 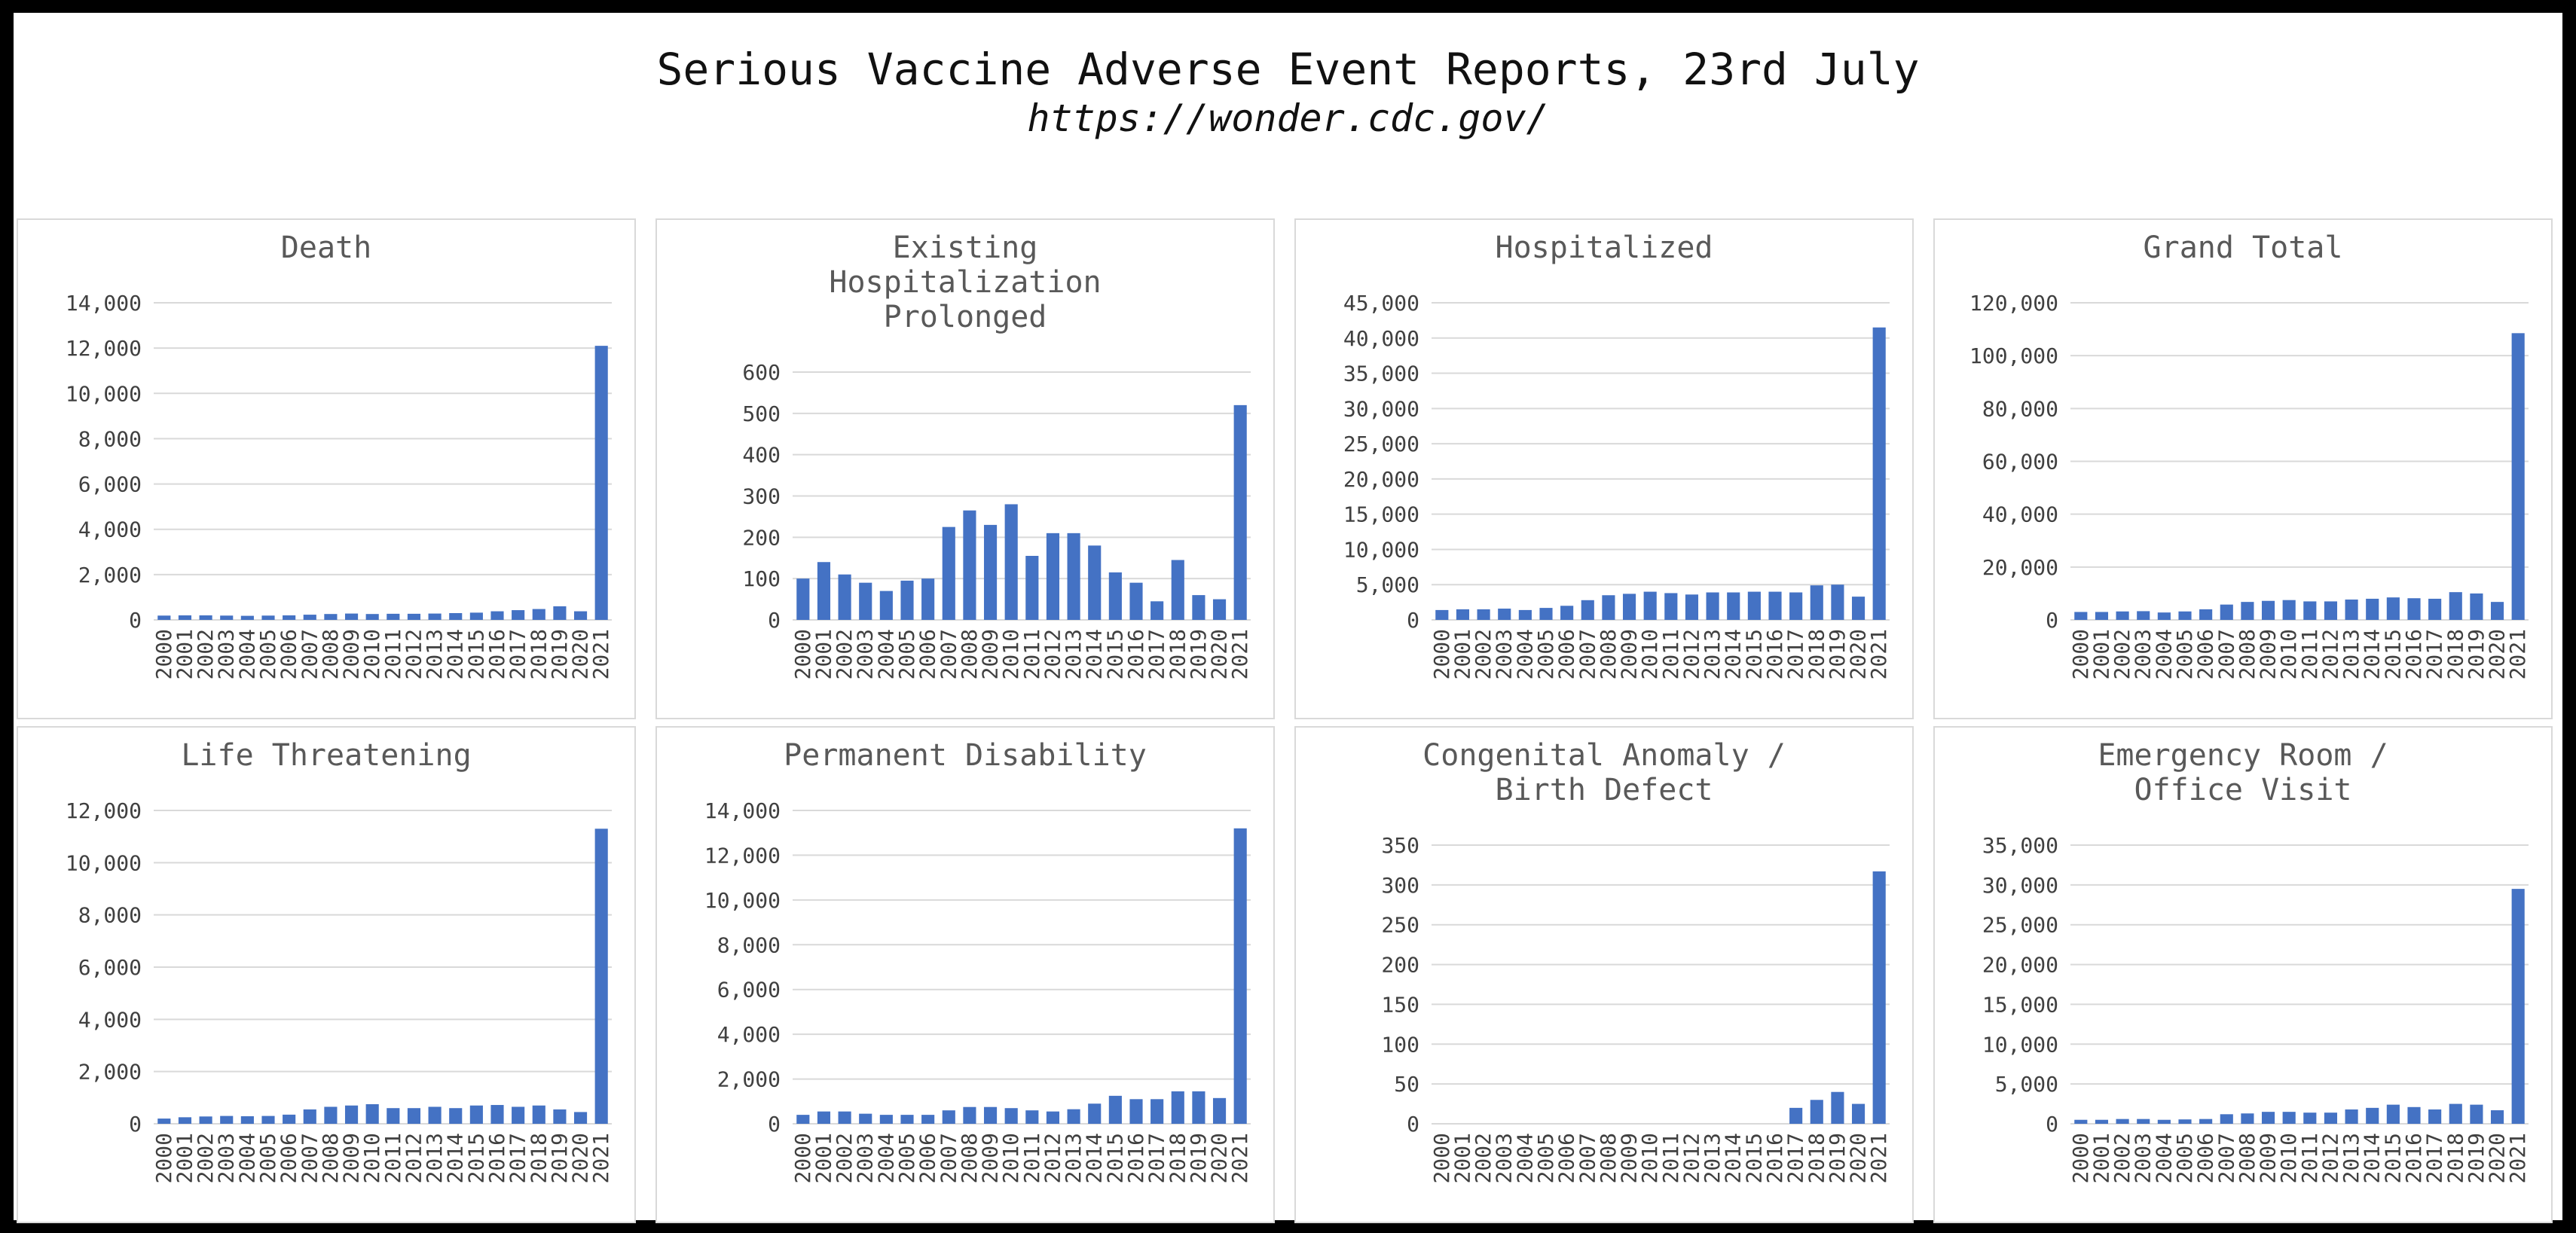 What do you see at coordinates (559, 654) in the screenshot?
I see `death-x-tick-label-2019: 2019` at bounding box center [559, 654].